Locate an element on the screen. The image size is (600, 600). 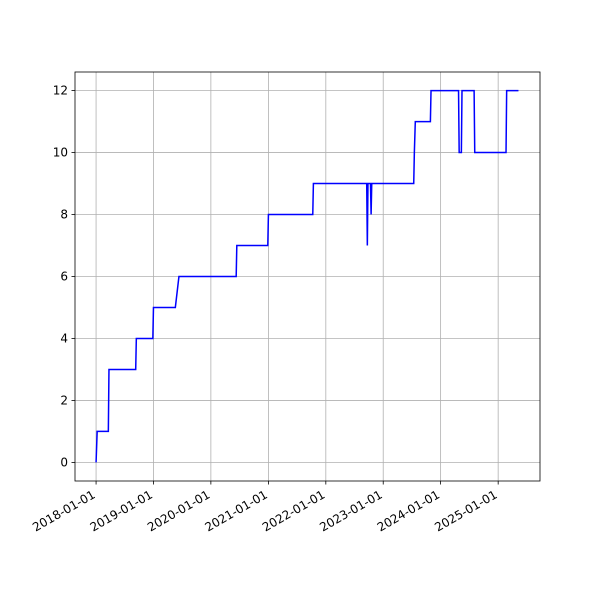
y-tick-label: 2 is located at coordinates (64, 400).